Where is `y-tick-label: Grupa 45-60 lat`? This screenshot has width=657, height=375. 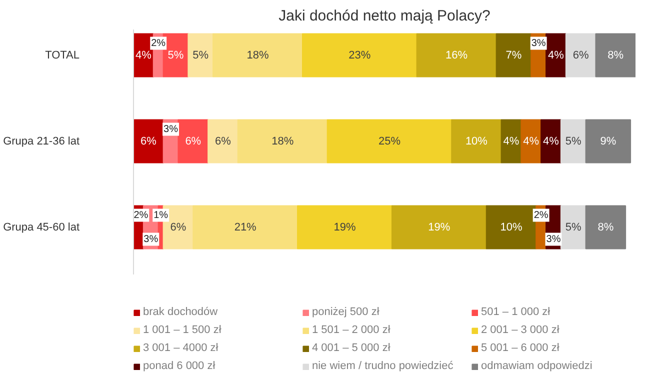
y-tick-label: Grupa 45-60 lat is located at coordinates (41, 227).